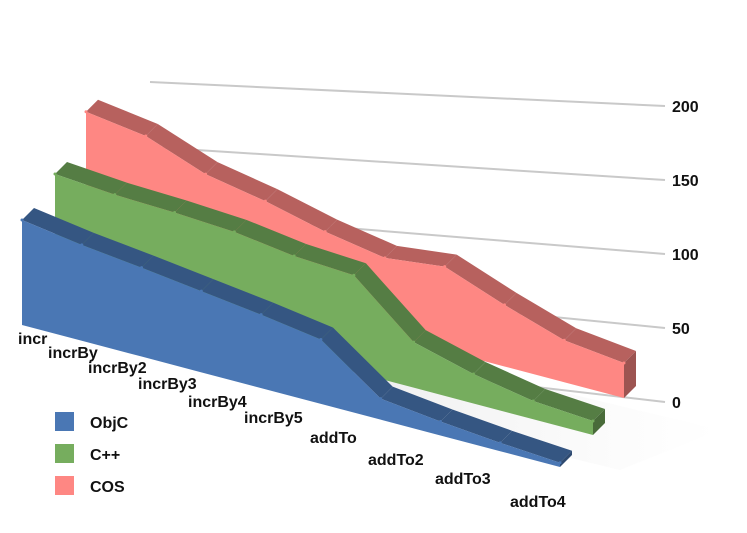  What do you see at coordinates (105, 455) in the screenshot?
I see `legend-label: C++` at bounding box center [105, 455].